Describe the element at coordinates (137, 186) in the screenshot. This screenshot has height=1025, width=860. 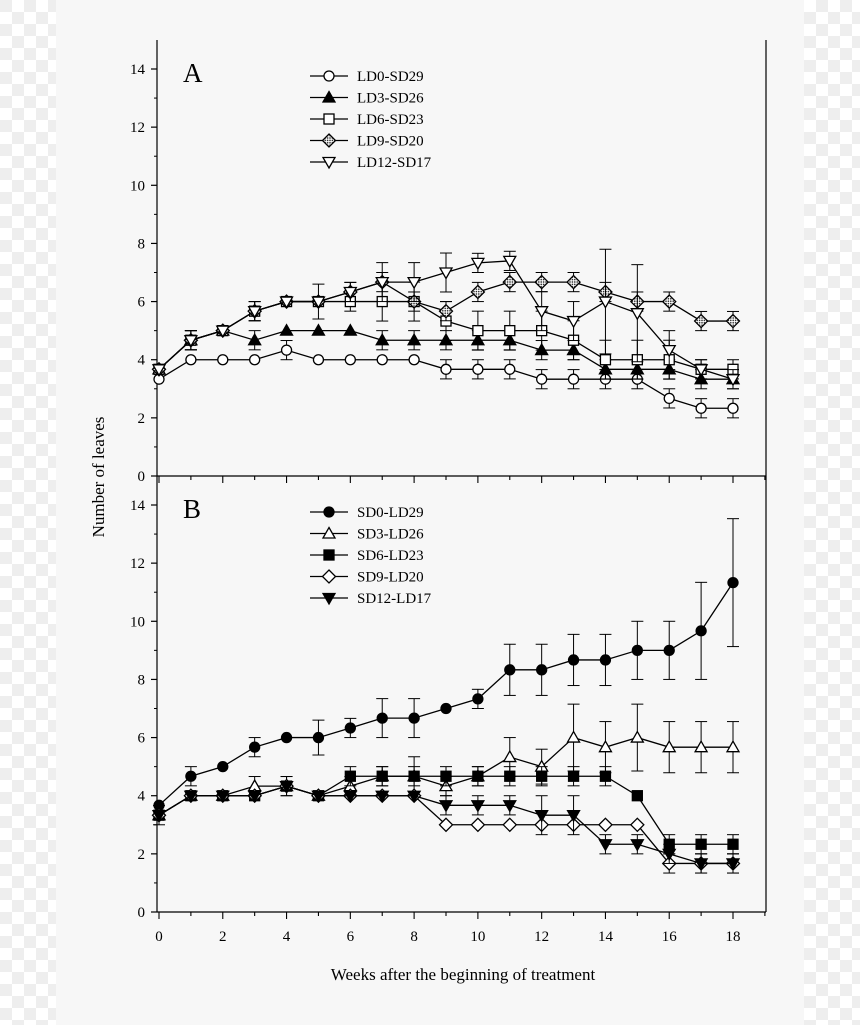
I see `y-tick-label: 10` at that location.